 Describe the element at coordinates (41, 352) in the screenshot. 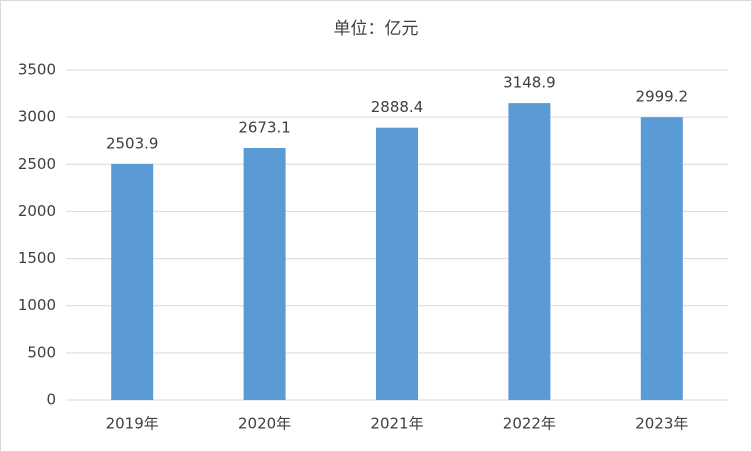

I see `y-tick-label: 500` at that location.